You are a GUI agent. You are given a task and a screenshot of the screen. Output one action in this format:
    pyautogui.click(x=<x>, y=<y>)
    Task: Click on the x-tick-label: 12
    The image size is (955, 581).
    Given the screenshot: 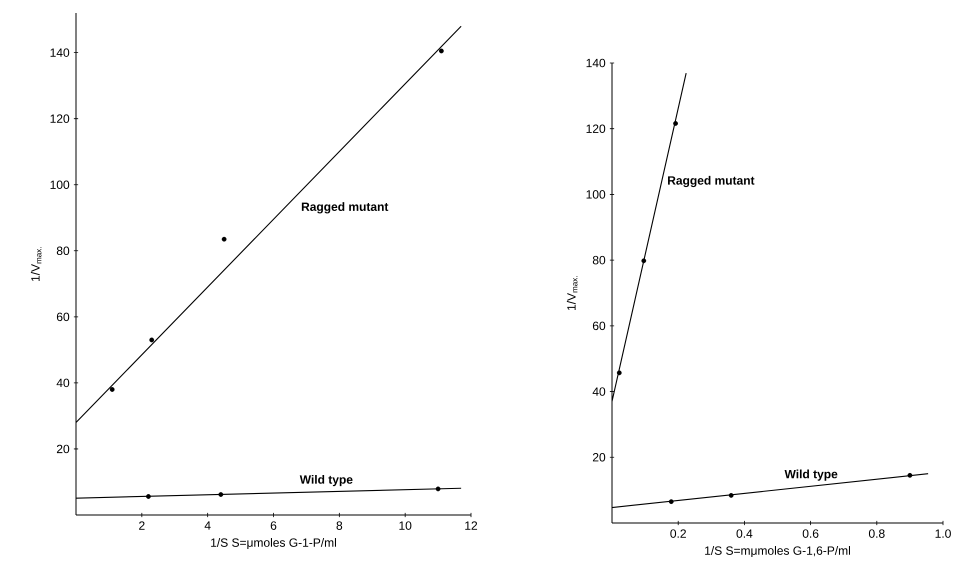 What is the action you would take?
    pyautogui.click(x=471, y=525)
    